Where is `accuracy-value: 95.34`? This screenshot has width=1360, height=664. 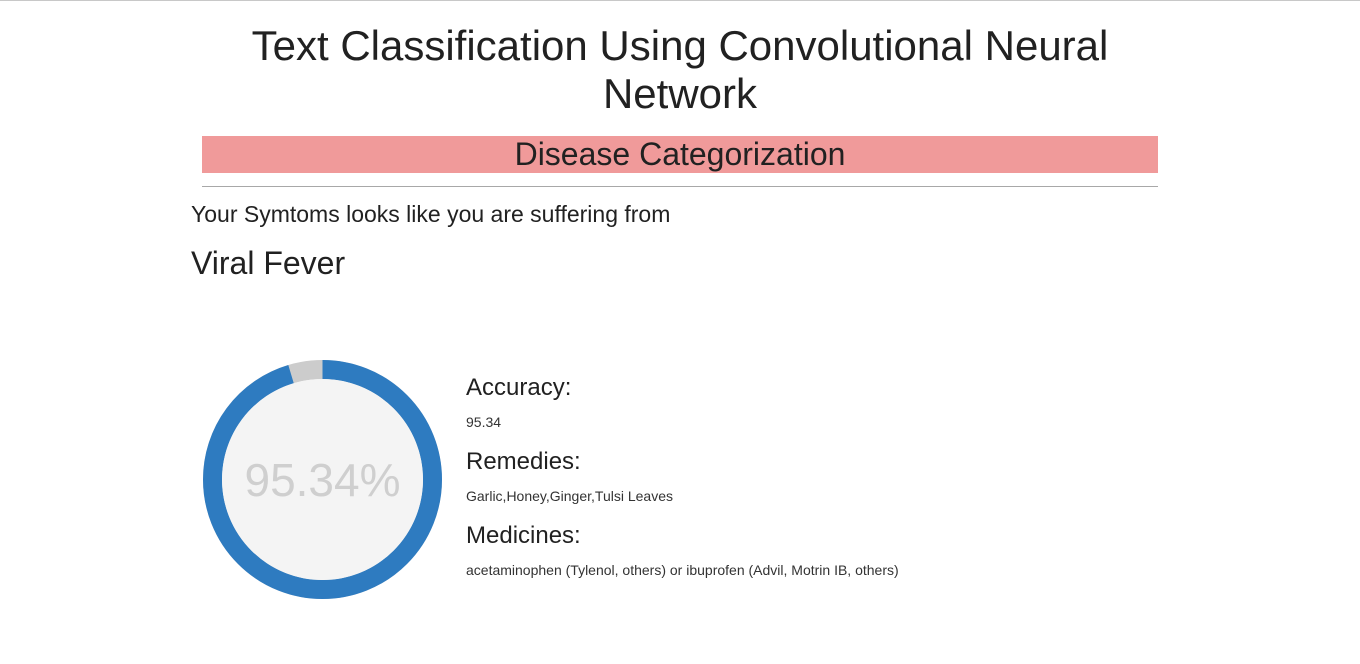 accuracy-value: 95.34 is located at coordinates (484, 422).